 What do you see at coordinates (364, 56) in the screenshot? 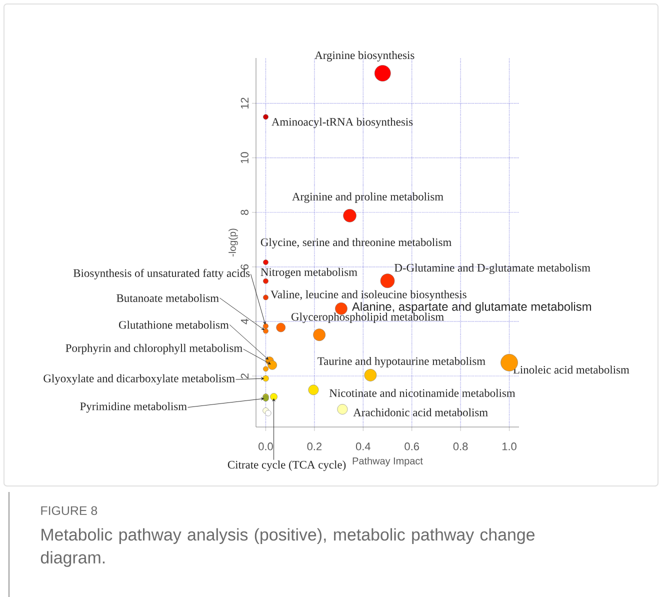
I see `annotation: Arginine biosynthesis` at bounding box center [364, 56].